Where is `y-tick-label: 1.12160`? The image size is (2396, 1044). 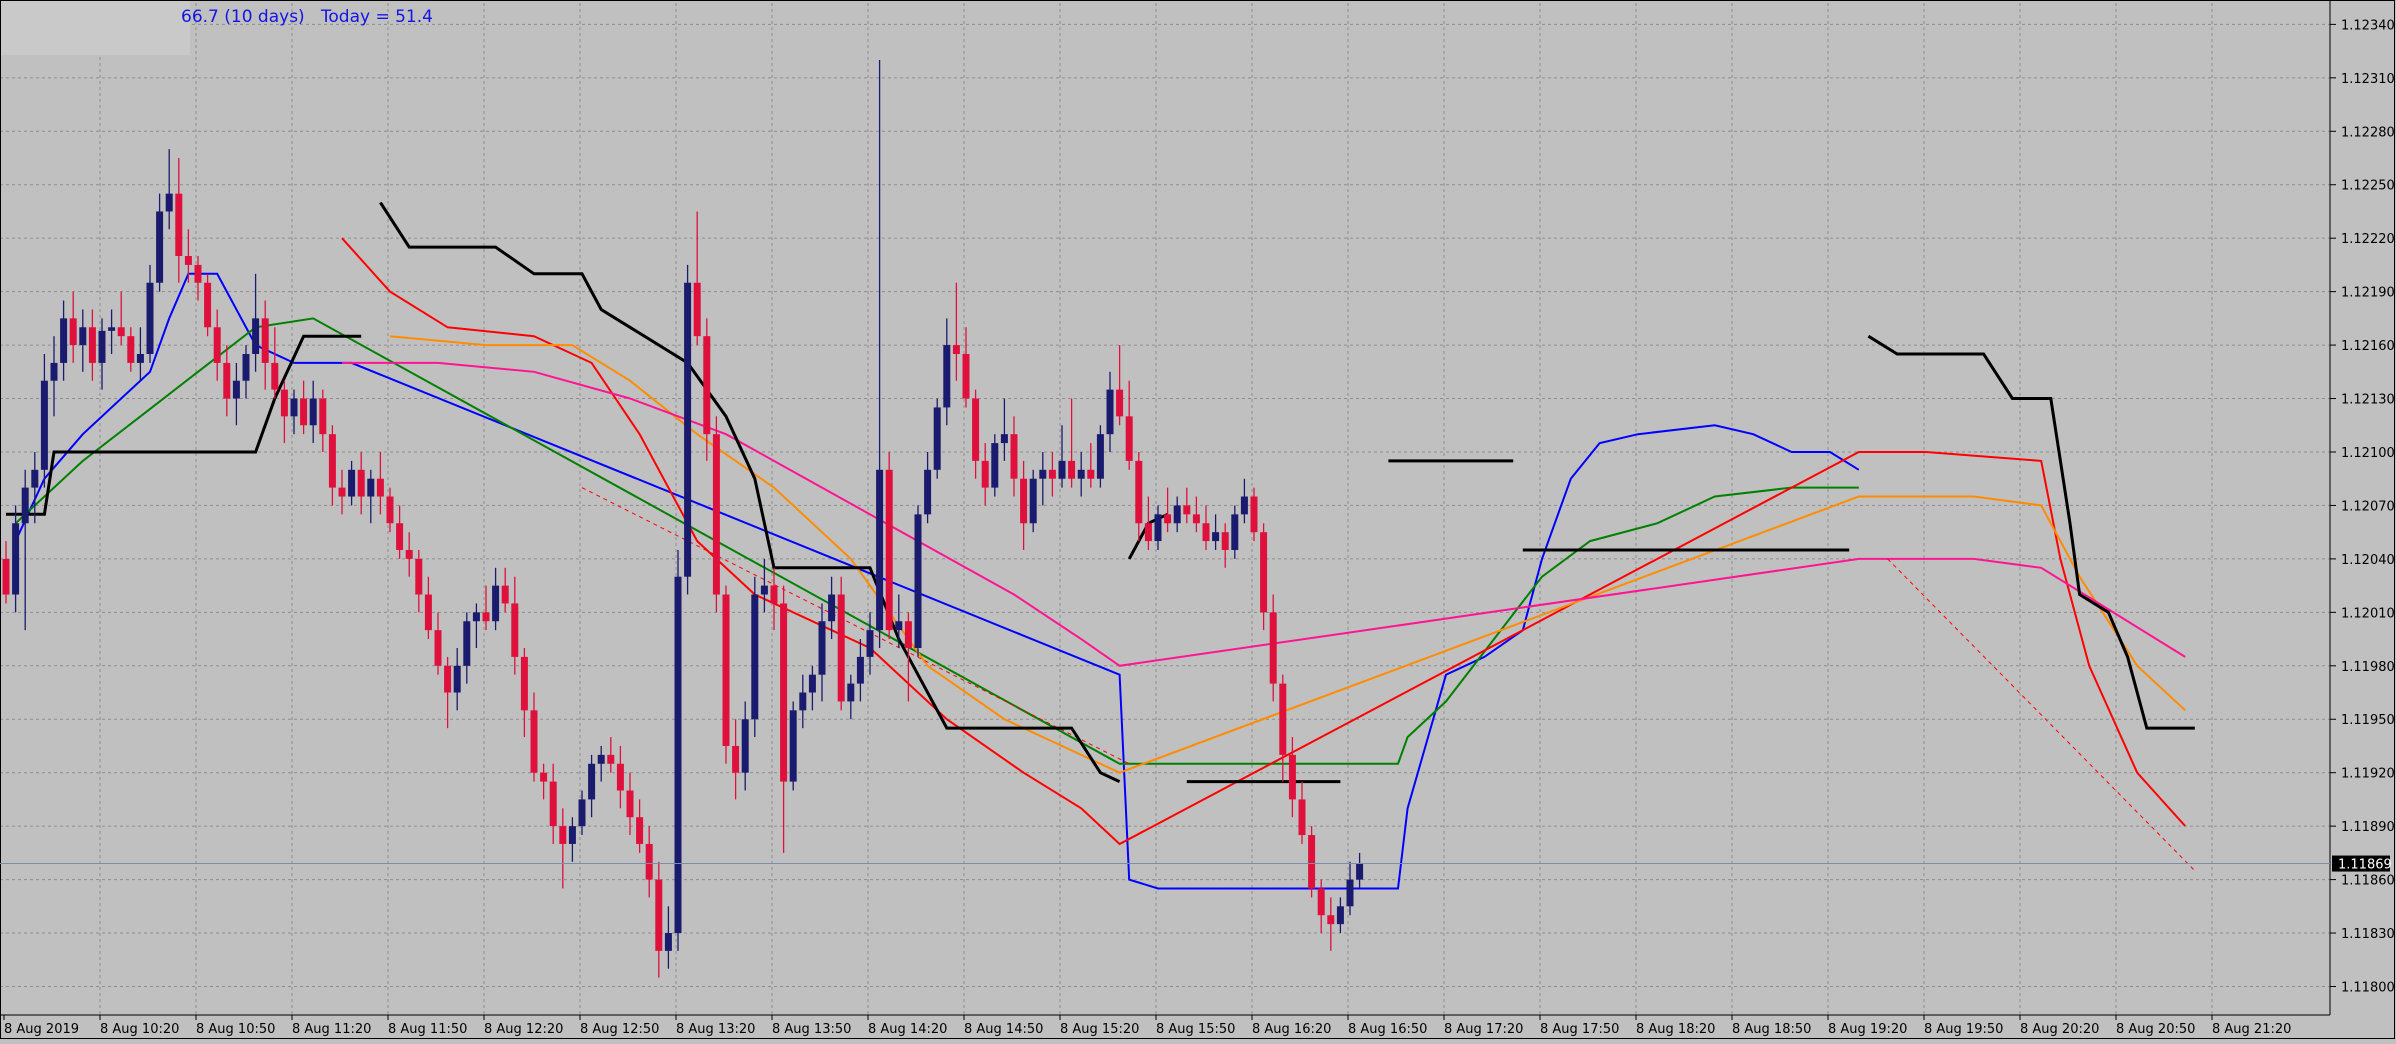
y-tick-label: 1.12160 is located at coordinates (2368, 346).